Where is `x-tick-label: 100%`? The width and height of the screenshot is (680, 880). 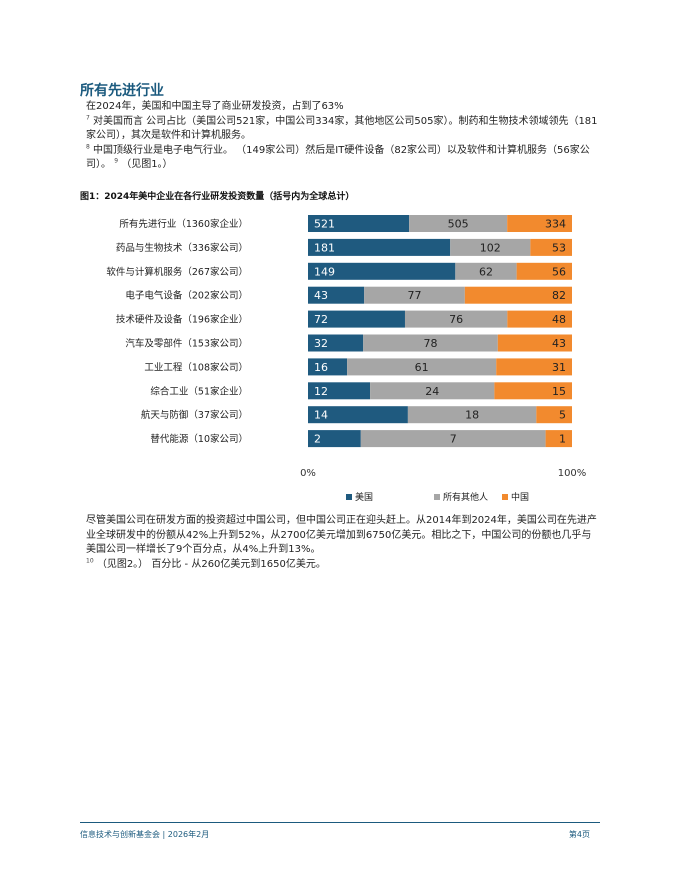 x-tick-label: 100% is located at coordinates (572, 473).